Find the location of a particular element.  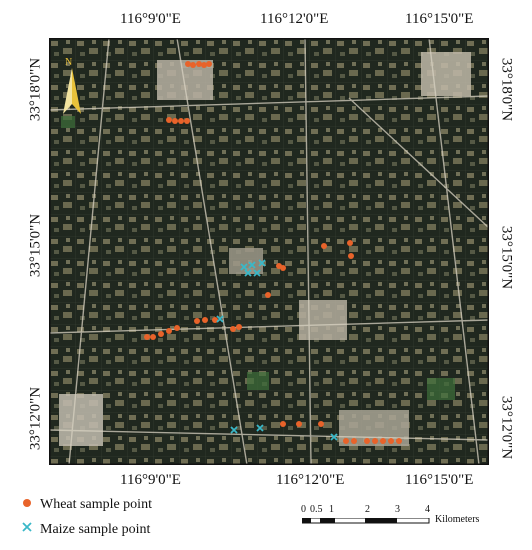

lon-label-top-2: 116°12'0"E is located at coordinates (294, 19).